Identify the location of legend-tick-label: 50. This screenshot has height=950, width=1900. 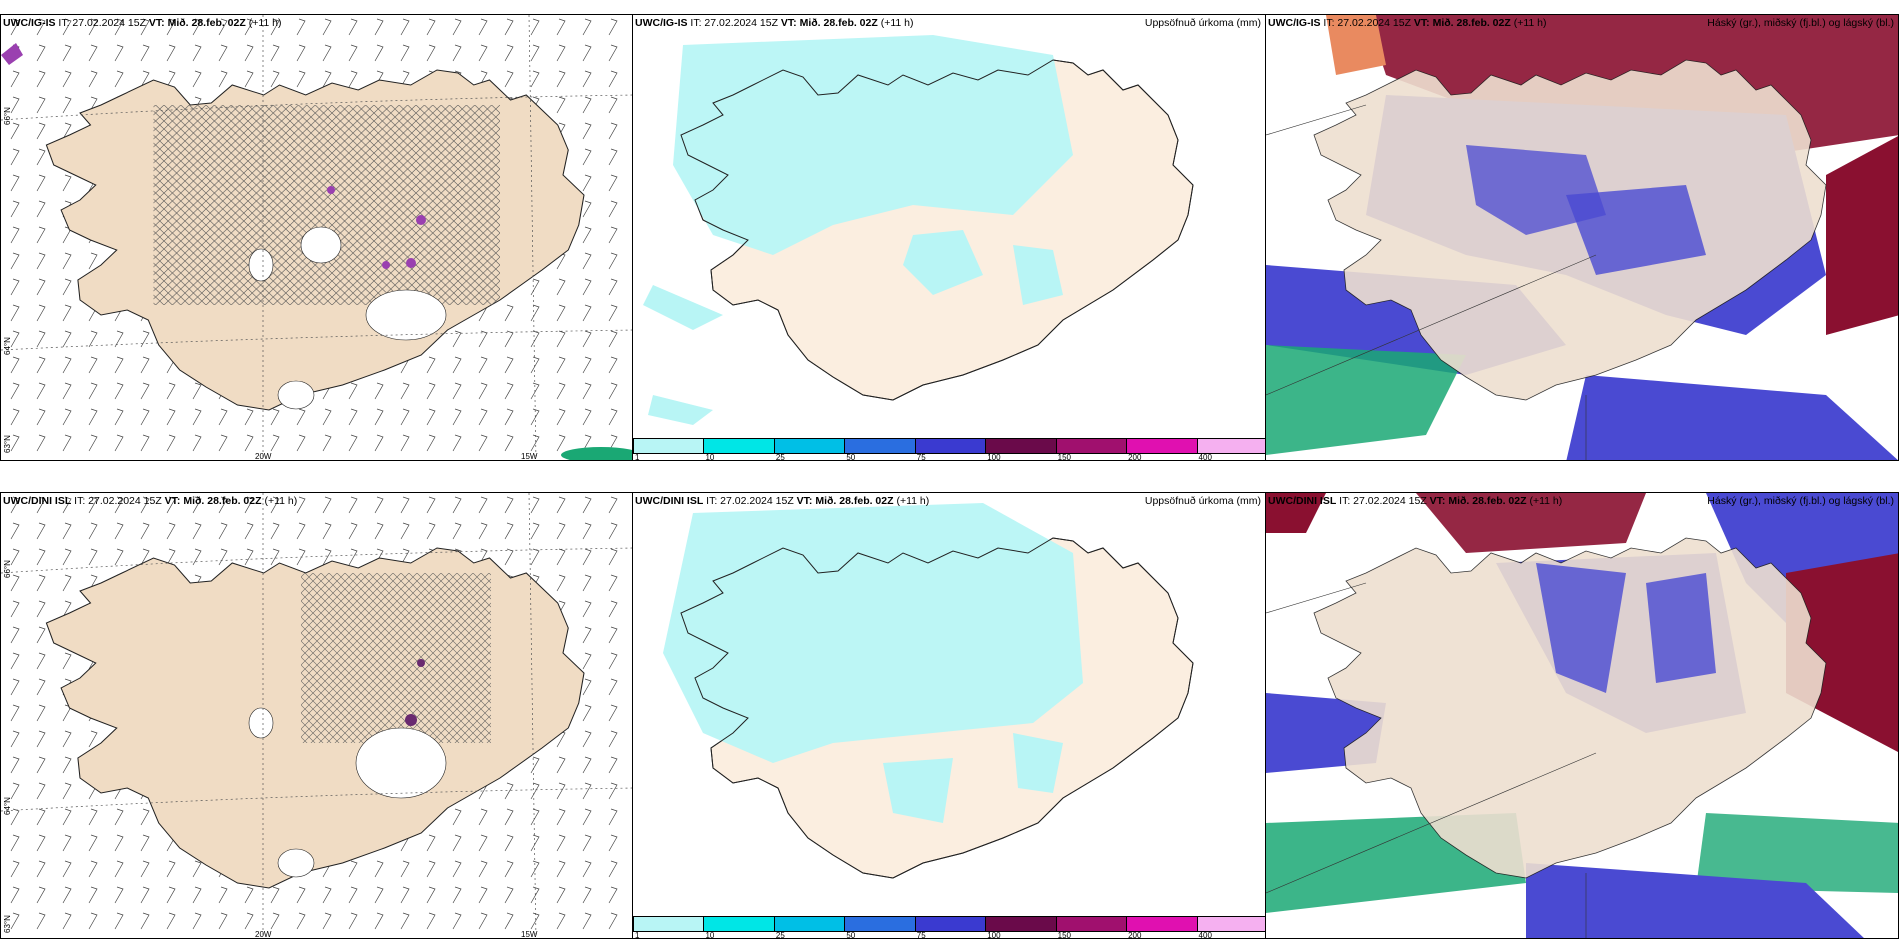
(851, 457).